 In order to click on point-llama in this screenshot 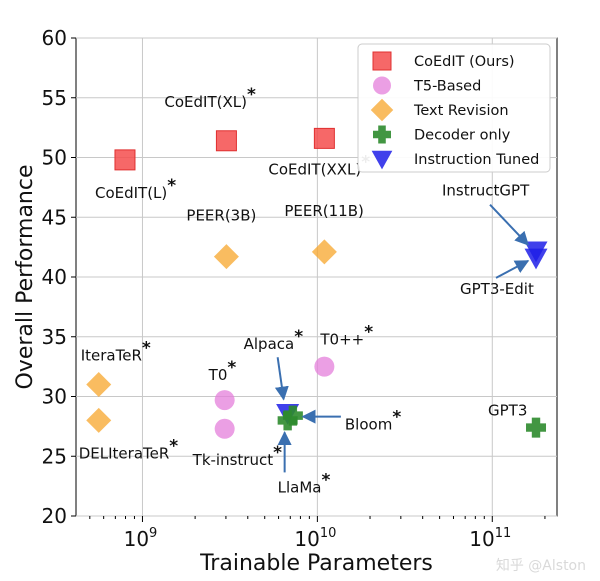, I will do `click(287, 420)`.